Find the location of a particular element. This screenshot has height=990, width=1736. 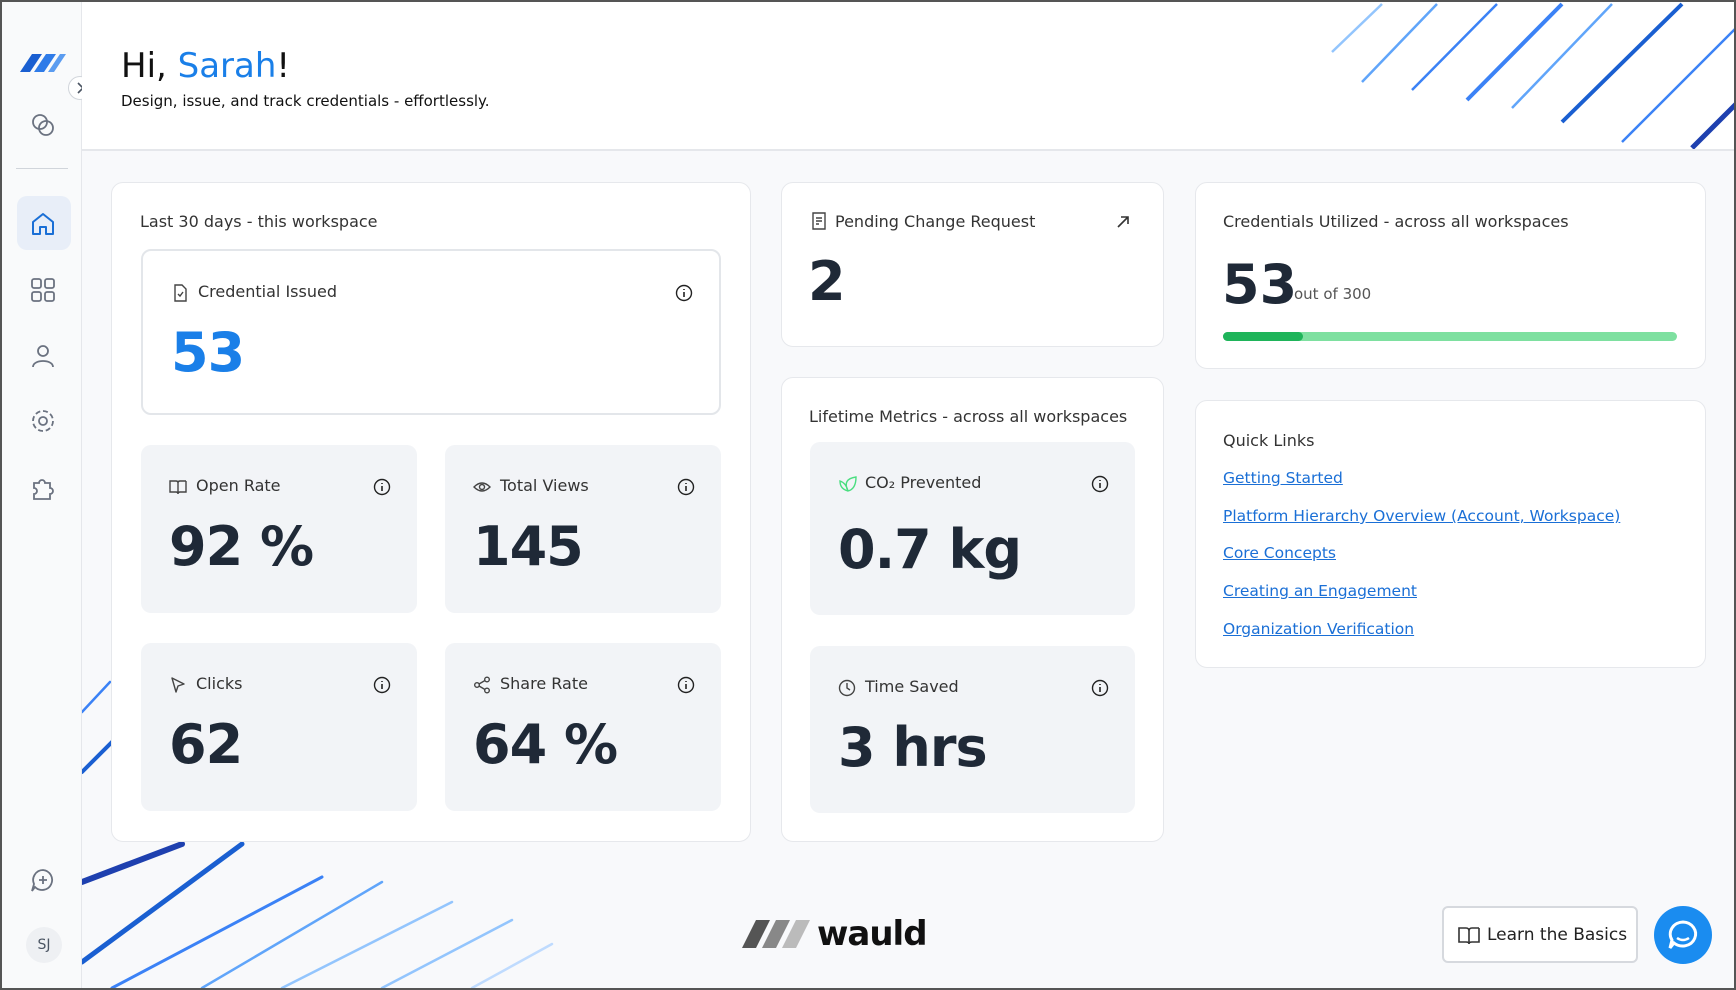

tile-value: 145 is located at coordinates (528, 546).